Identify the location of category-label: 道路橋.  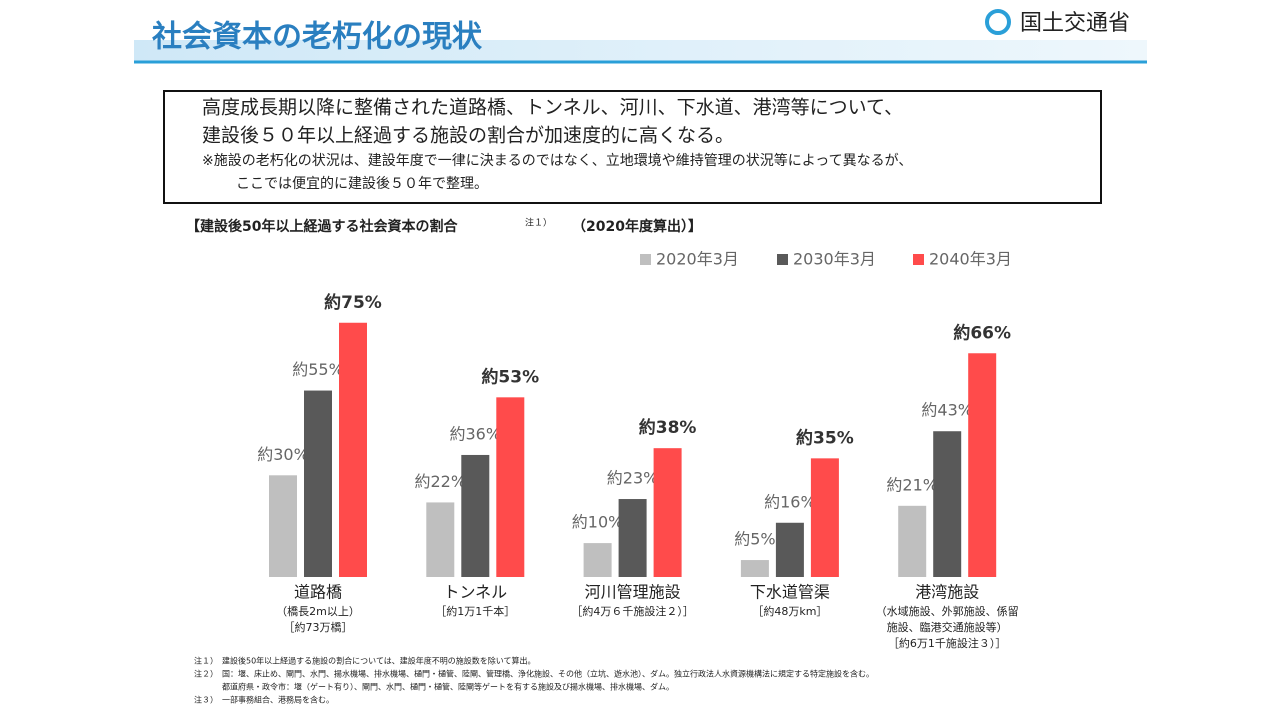
(318, 592).